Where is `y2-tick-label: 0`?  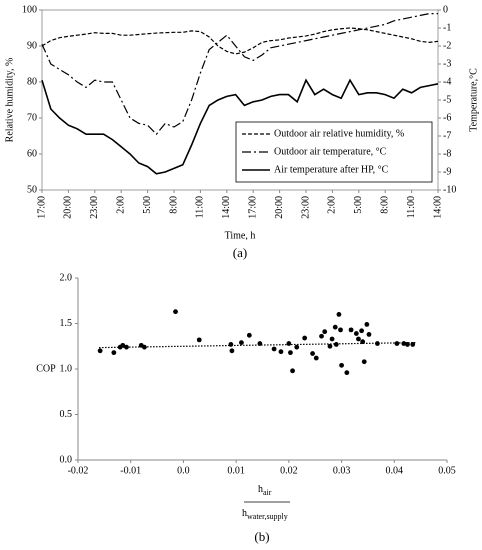 y2-tick-label: 0 is located at coordinates (445, 9).